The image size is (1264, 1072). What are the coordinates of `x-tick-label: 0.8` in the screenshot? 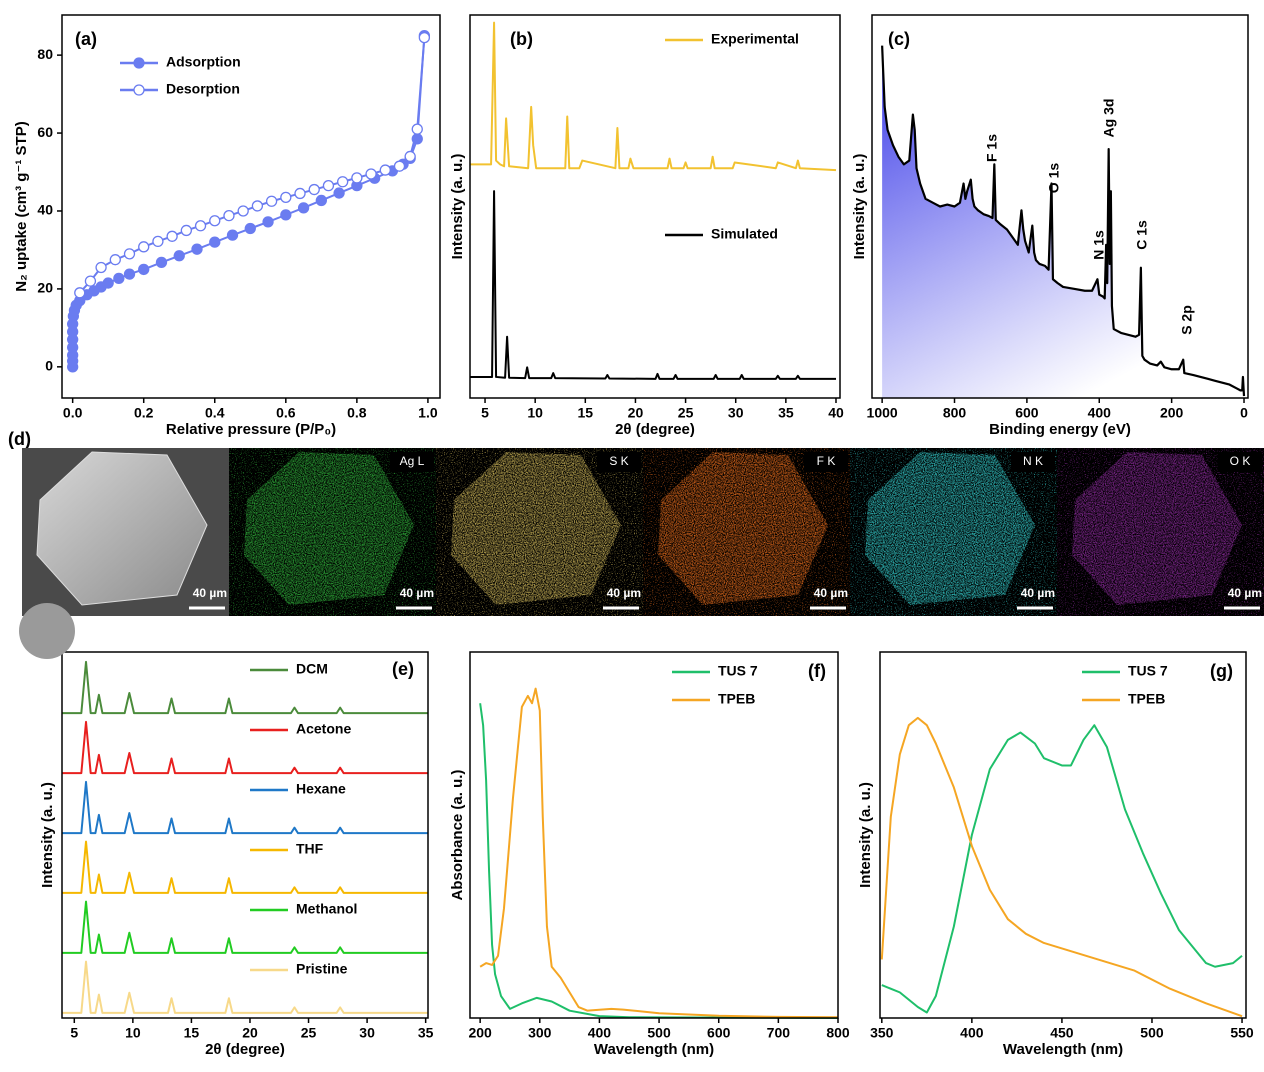 It's located at (357, 413).